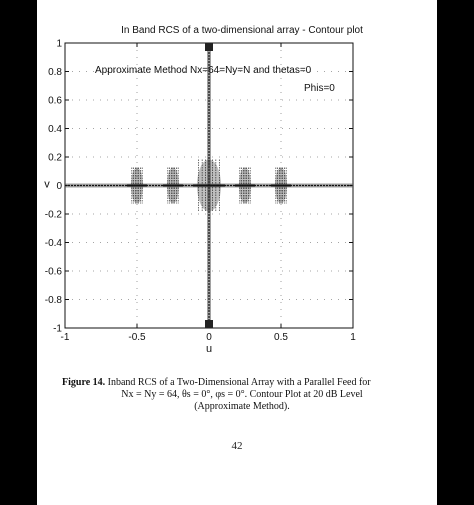 This screenshot has width=474, height=505. What do you see at coordinates (55, 129) in the screenshot?
I see `y-tick-label: 0.4` at bounding box center [55, 129].